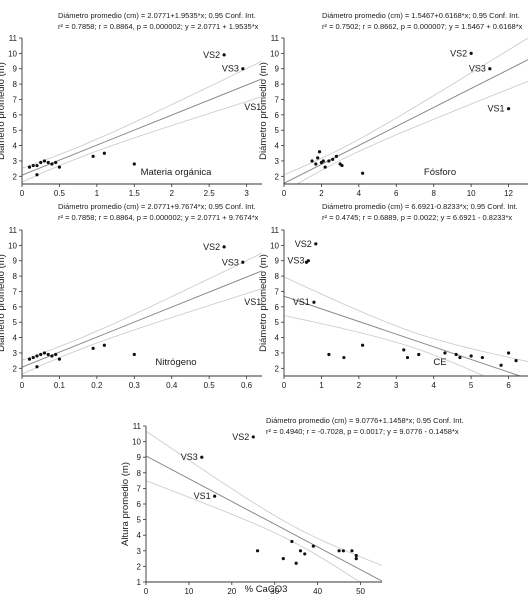 This screenshot has height=605, width=528. What do you see at coordinates (139, 582) in the screenshot?
I see `y-tick-label: 1` at bounding box center [139, 582].